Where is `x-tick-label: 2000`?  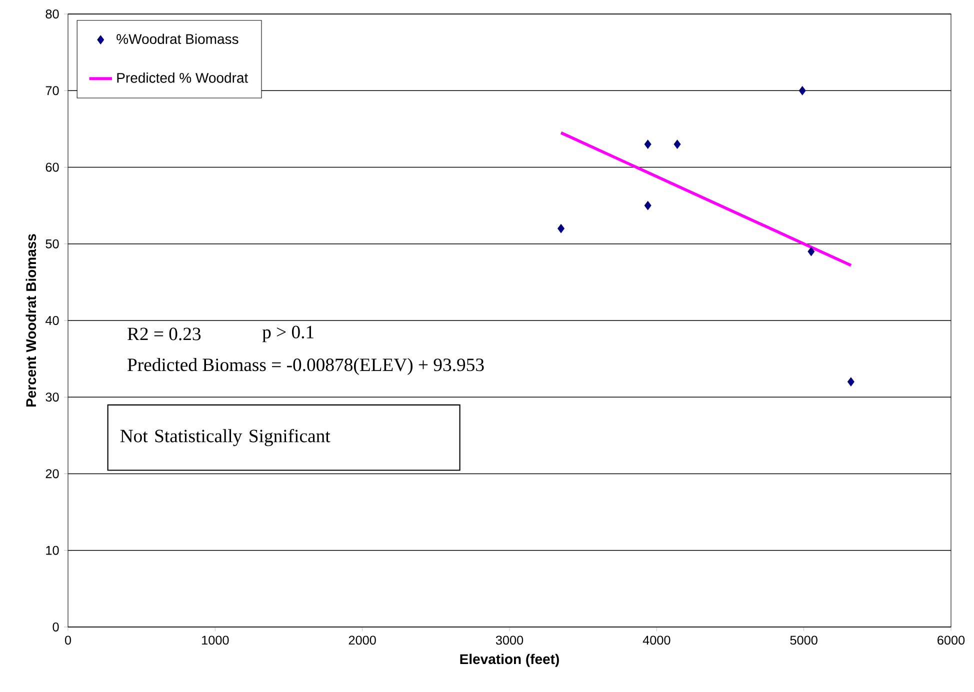
x-tick-label: 2000 is located at coordinates (362, 640).